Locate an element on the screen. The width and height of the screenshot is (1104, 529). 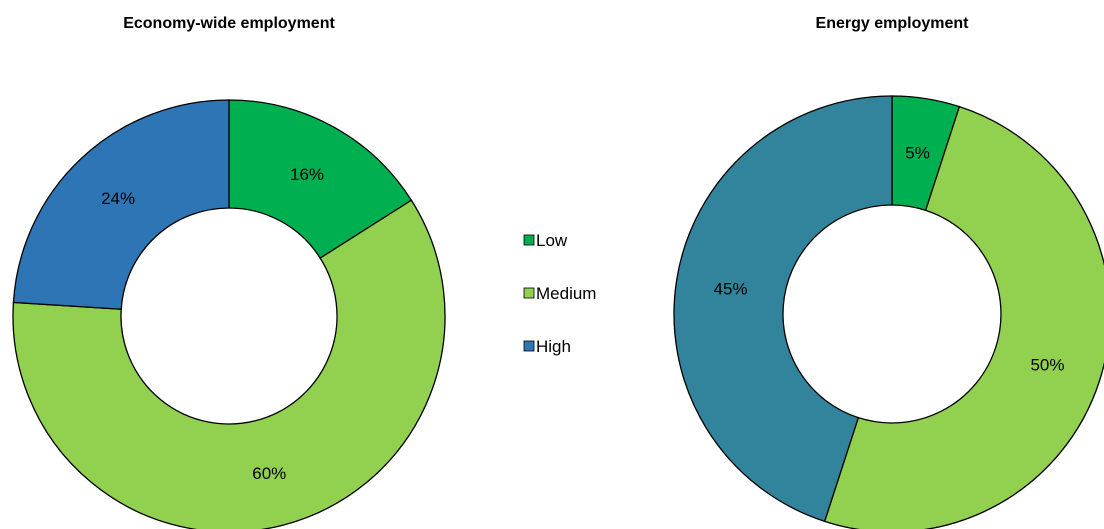
legend-swatch-high is located at coordinates (529, 346).